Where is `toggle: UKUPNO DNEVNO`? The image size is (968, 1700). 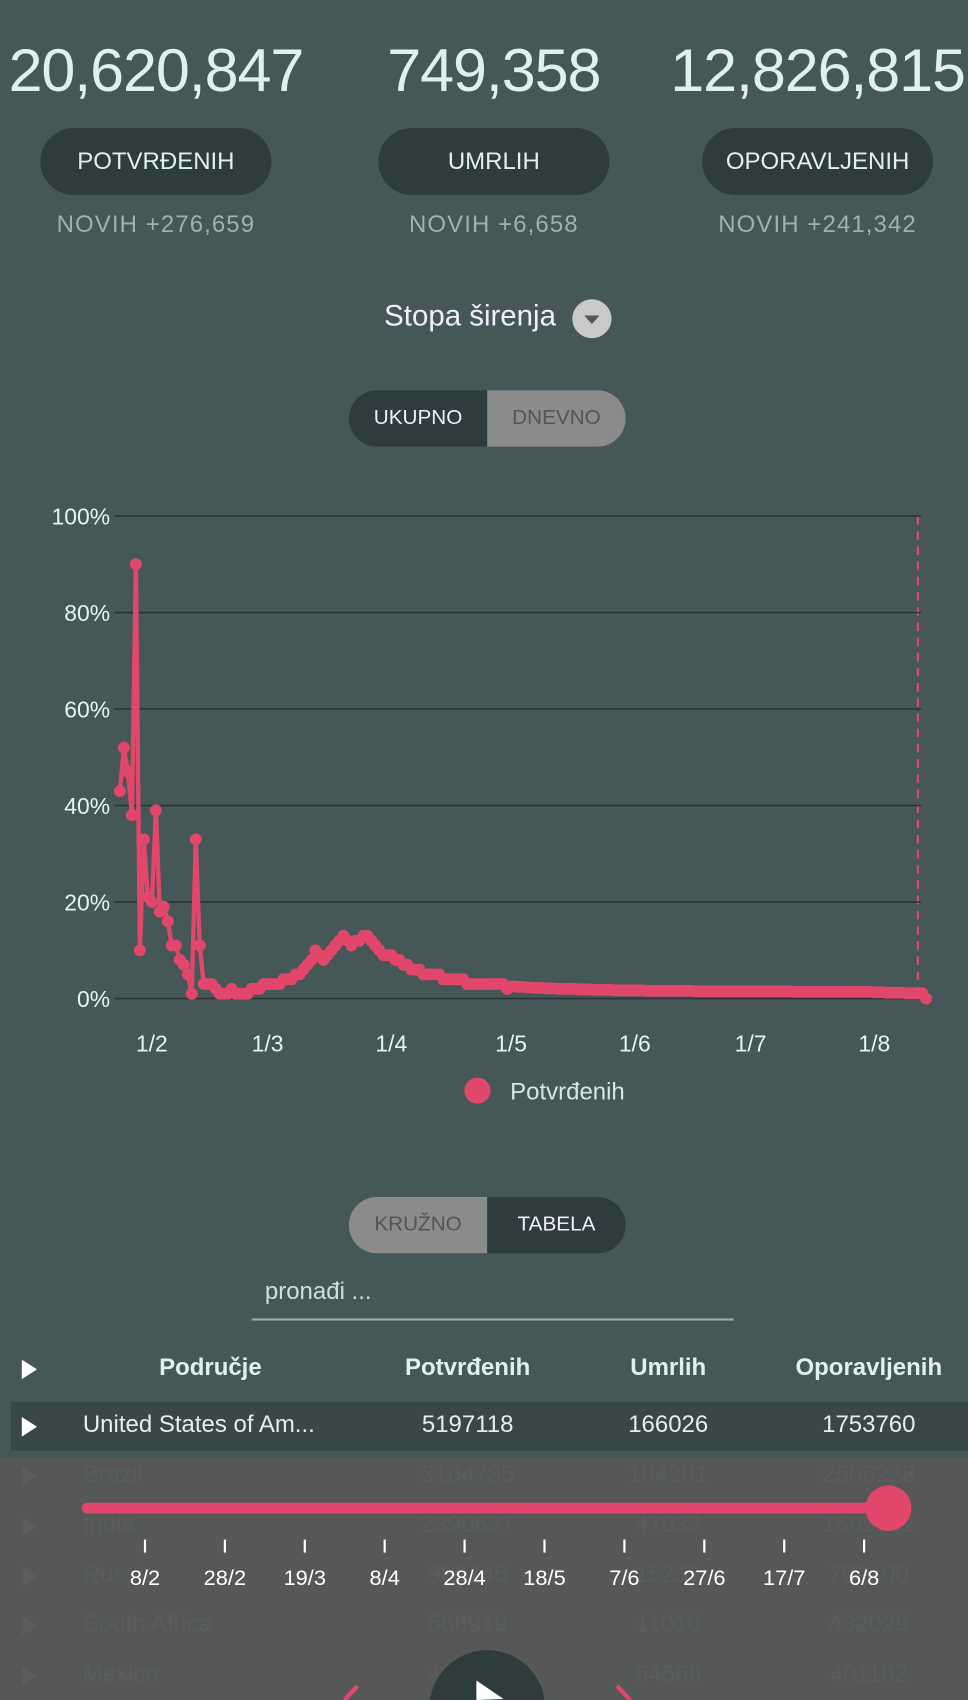 toggle: UKUPNO DNEVNO is located at coordinates (487, 418).